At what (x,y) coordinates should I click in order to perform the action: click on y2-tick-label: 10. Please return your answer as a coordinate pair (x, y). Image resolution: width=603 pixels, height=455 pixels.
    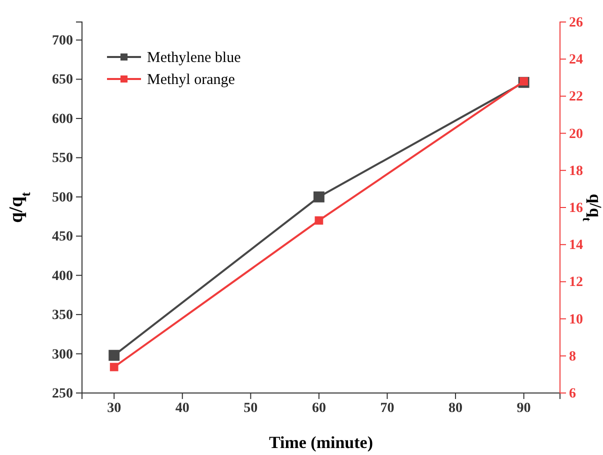
    Looking at the image, I should click on (576, 320).